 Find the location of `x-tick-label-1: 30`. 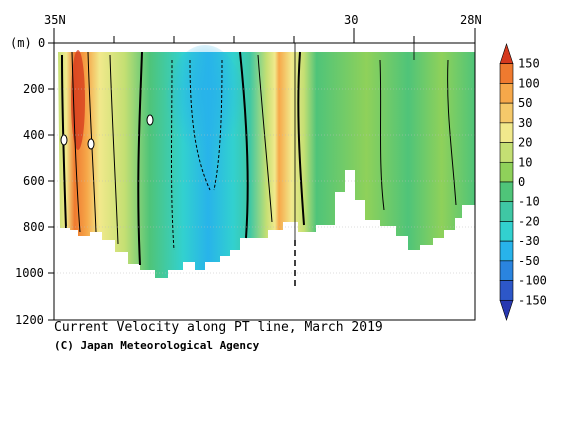

x-tick-label-1: 30 is located at coordinates (351, 20).